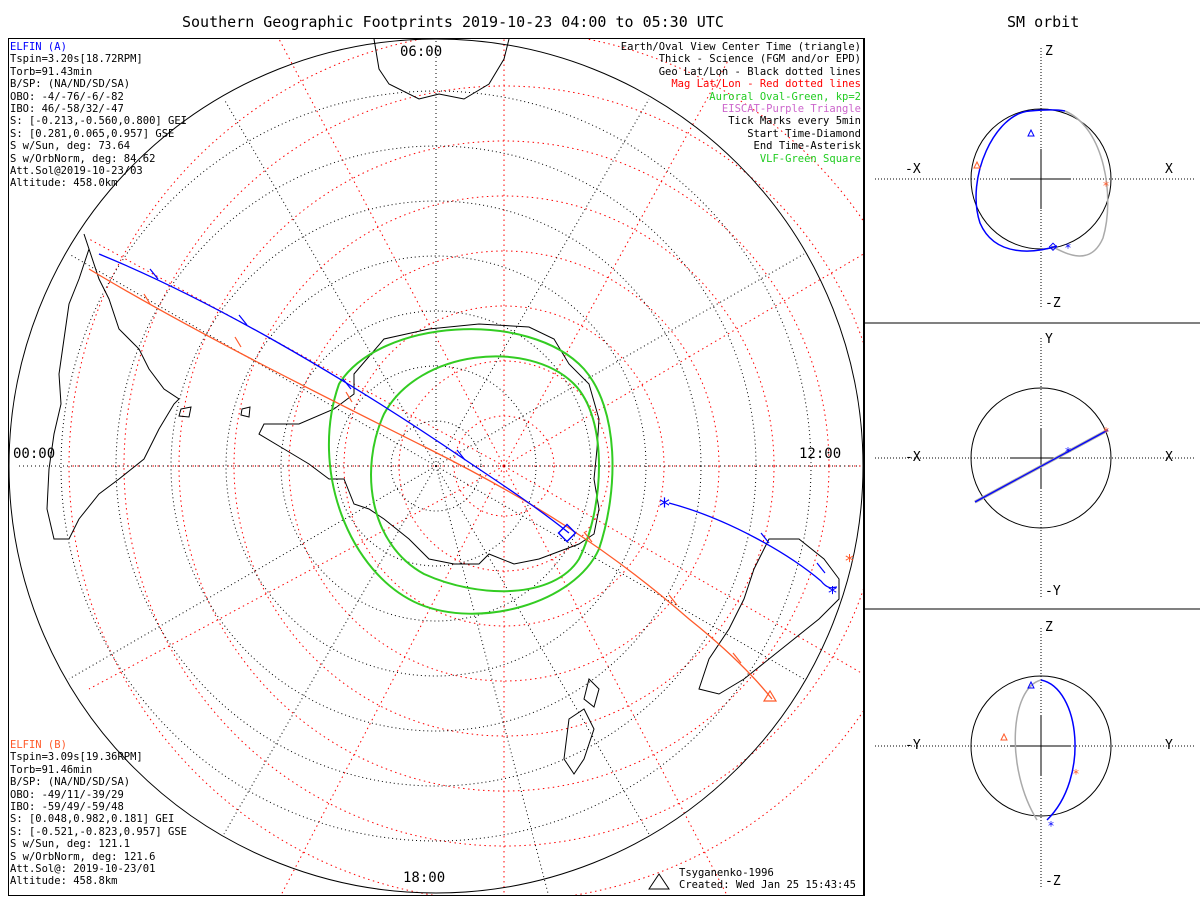 The height and width of the screenshot is (900, 1200). What do you see at coordinates (810, 158) in the screenshot?
I see `legend-entry: VLF-Green Square` at bounding box center [810, 158].